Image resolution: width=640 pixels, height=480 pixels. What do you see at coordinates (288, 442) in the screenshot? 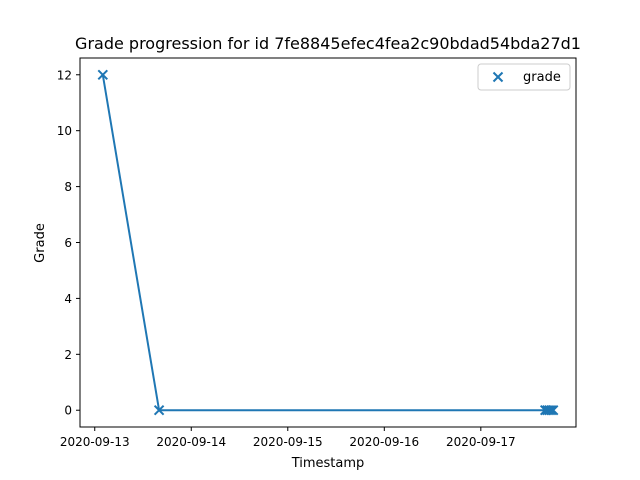
I see `x-tick-label: 2020-09-15` at bounding box center [288, 442].